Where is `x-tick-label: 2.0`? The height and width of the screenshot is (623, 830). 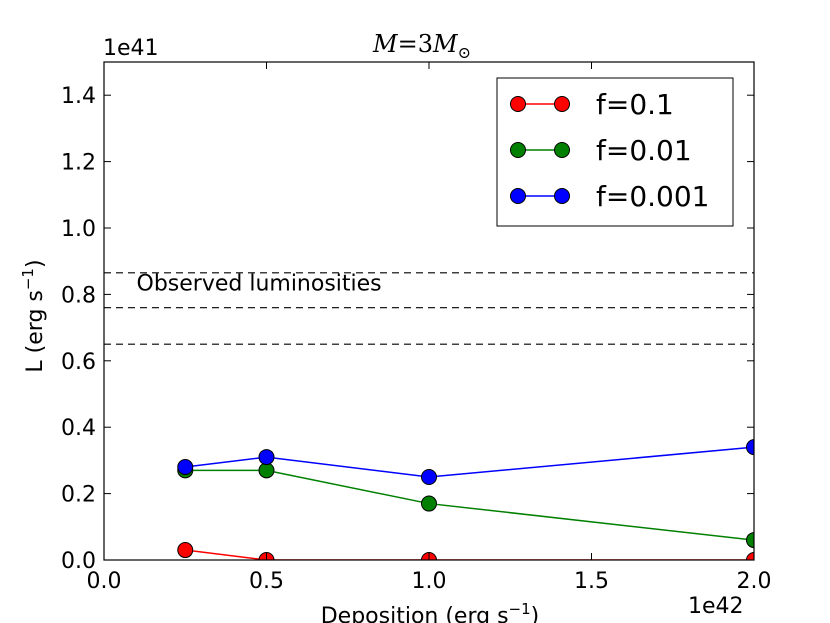 x-tick-label: 2.0 is located at coordinates (754, 581).